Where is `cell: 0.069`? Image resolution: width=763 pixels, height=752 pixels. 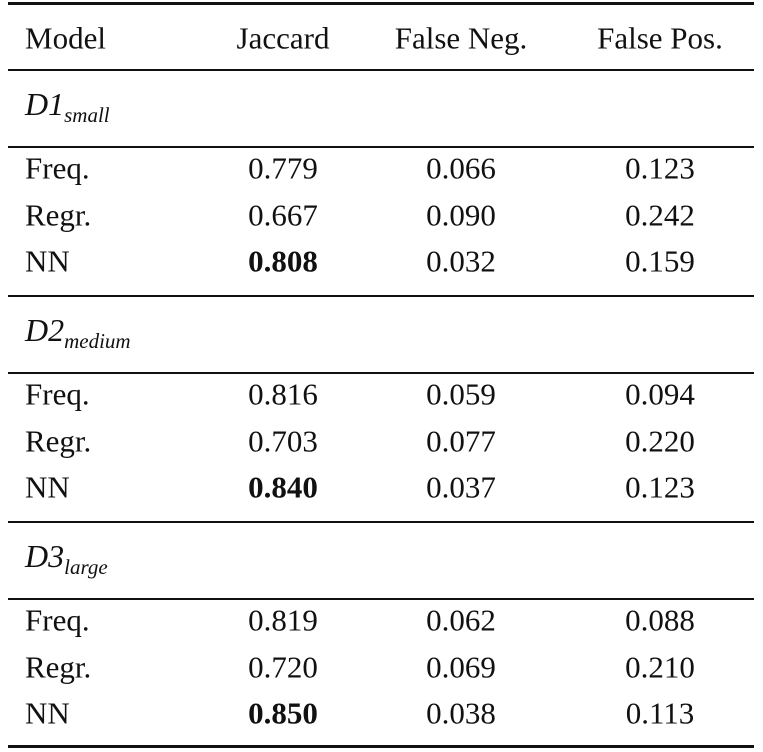 cell: 0.069 is located at coordinates (461, 666).